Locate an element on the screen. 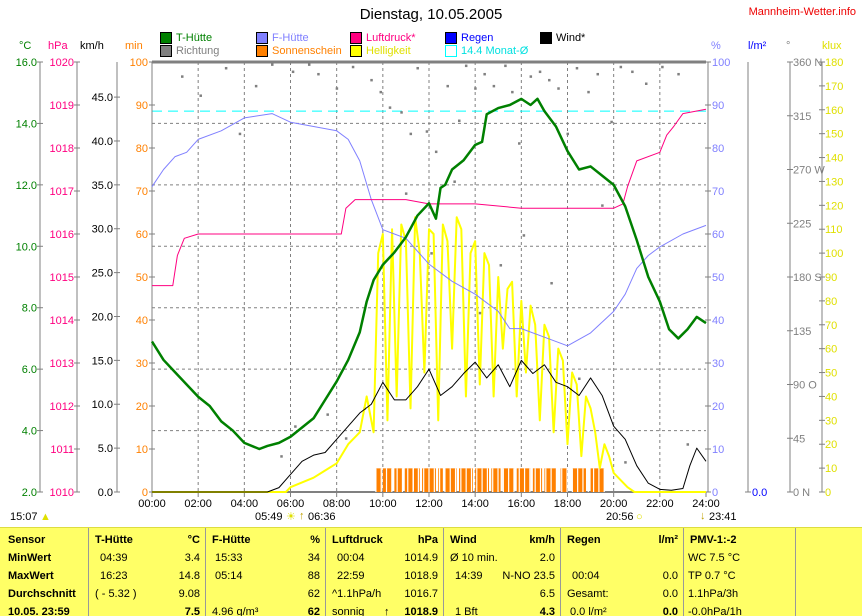 This screenshot has height=616, width=862. axis-tick-label: 100 is located at coordinates (721, 63).